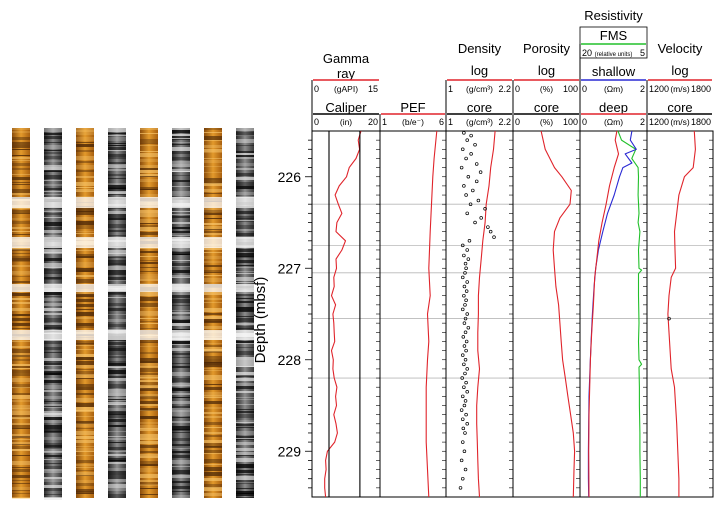 The height and width of the screenshot is (509, 723). I want to click on depth-axis-label: Depth (mbsf), so click(260, 320).